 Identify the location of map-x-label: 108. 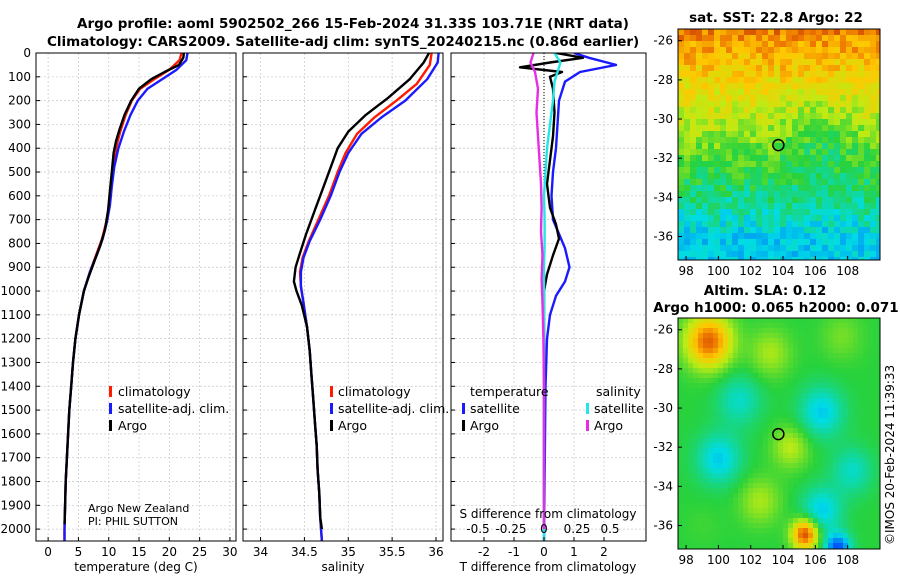
(847, 271).